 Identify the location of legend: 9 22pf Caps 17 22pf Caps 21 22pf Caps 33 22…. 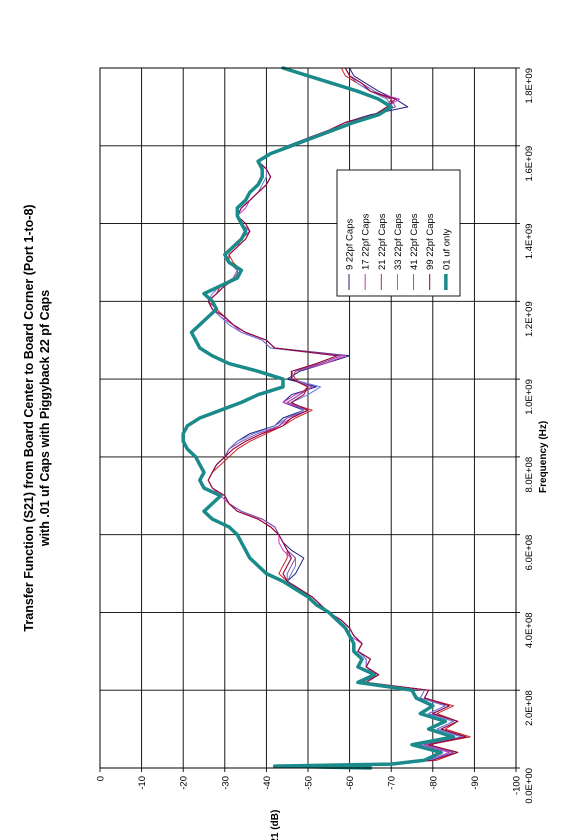
(398, 233).